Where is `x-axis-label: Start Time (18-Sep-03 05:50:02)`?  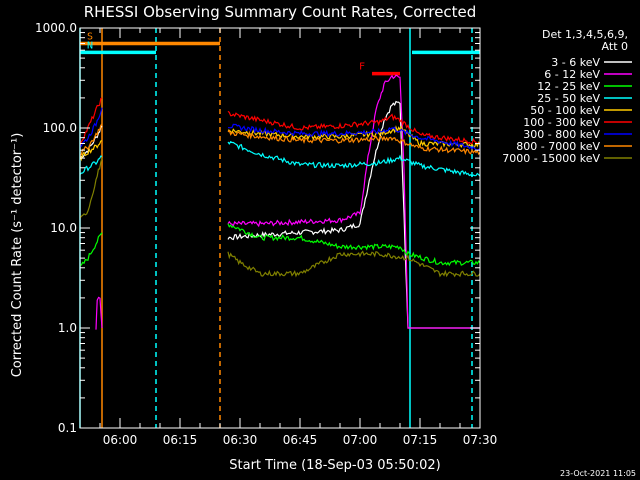 x-axis-label: Start Time (18-Sep-03 05:50:02) is located at coordinates (334, 465).